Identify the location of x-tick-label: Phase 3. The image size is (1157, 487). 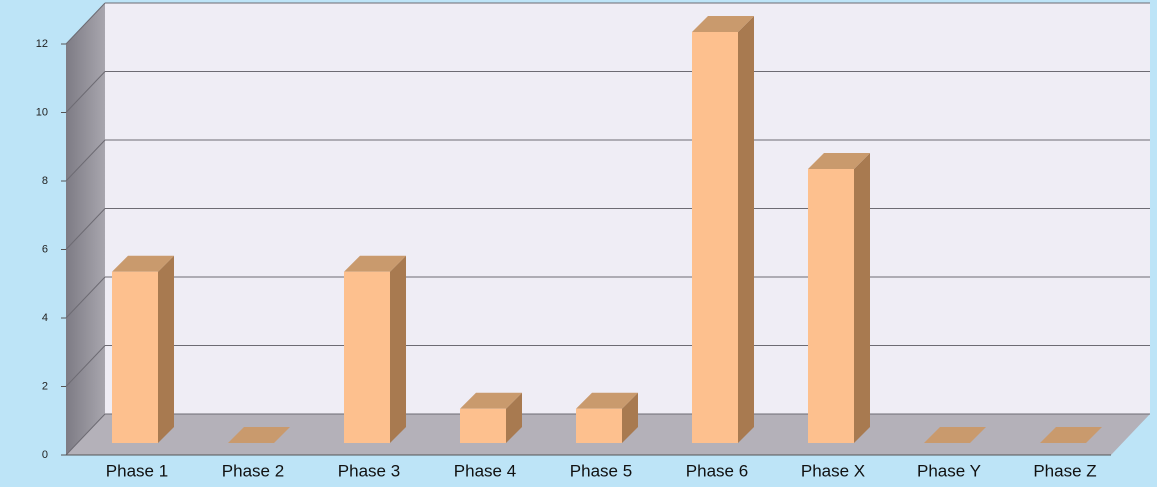
(369, 470).